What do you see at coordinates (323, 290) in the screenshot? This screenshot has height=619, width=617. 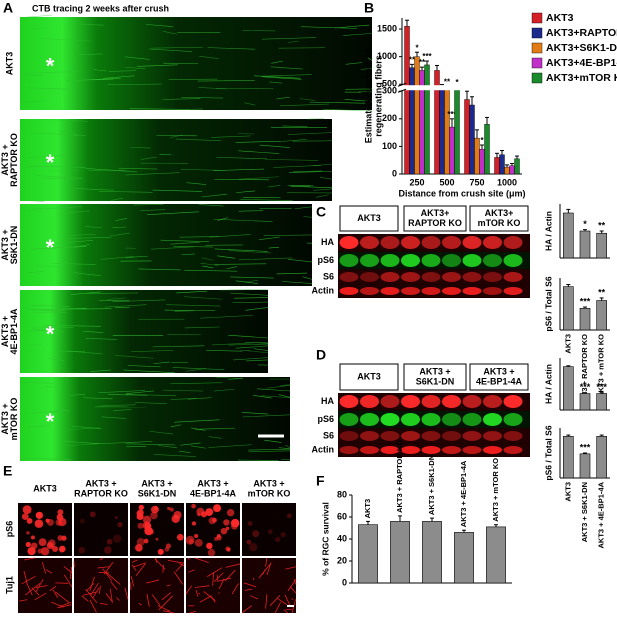 I see `blot-row-label: Actin` at bounding box center [323, 290].